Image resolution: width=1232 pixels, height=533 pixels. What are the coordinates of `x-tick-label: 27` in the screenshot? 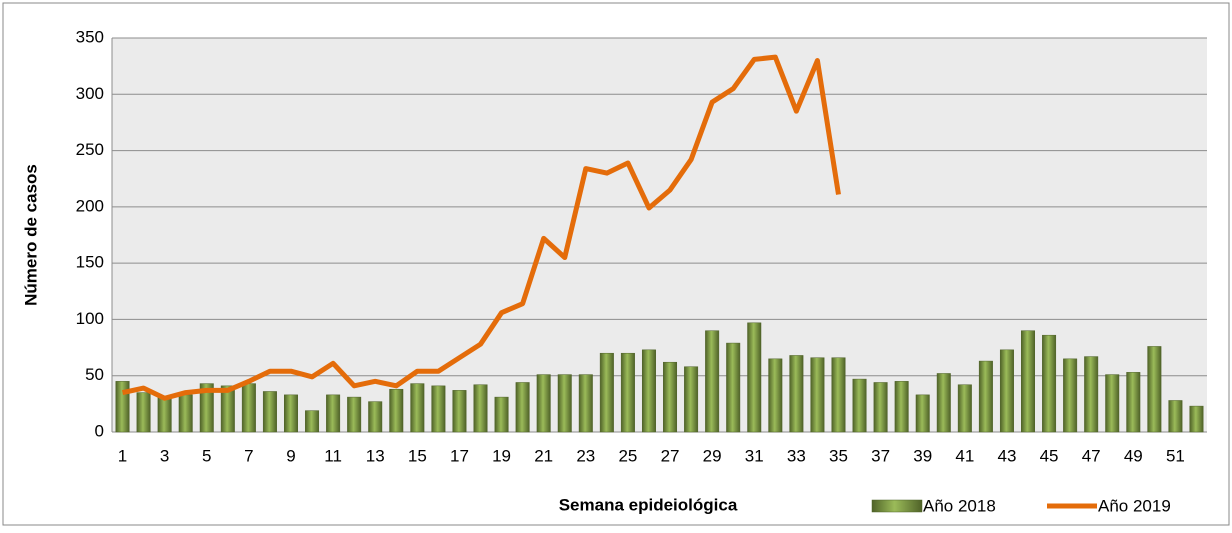 It's located at (670, 455).